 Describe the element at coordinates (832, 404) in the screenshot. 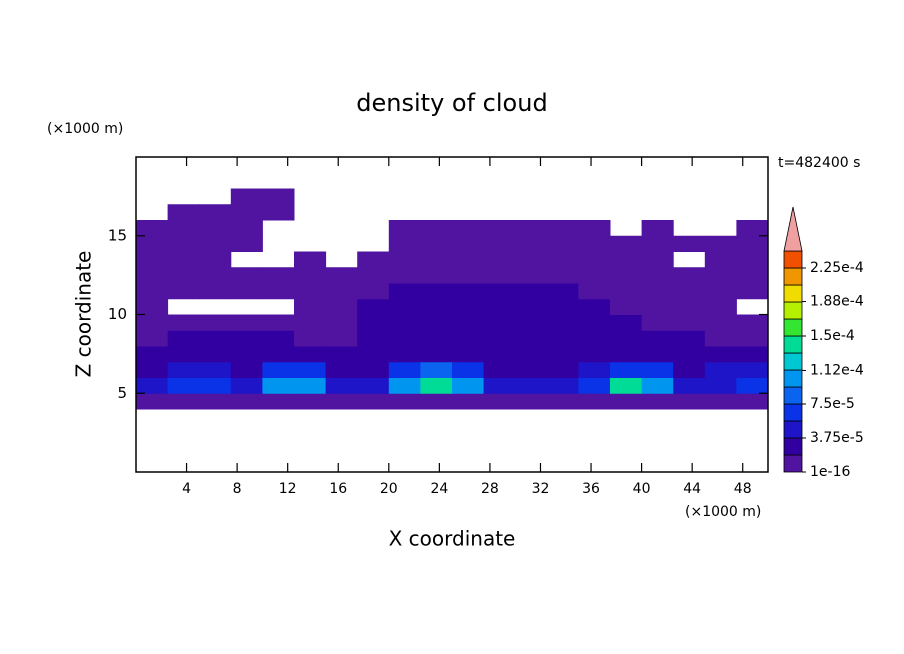

I see `colorbar-tick-label: 7.5e-5` at that location.